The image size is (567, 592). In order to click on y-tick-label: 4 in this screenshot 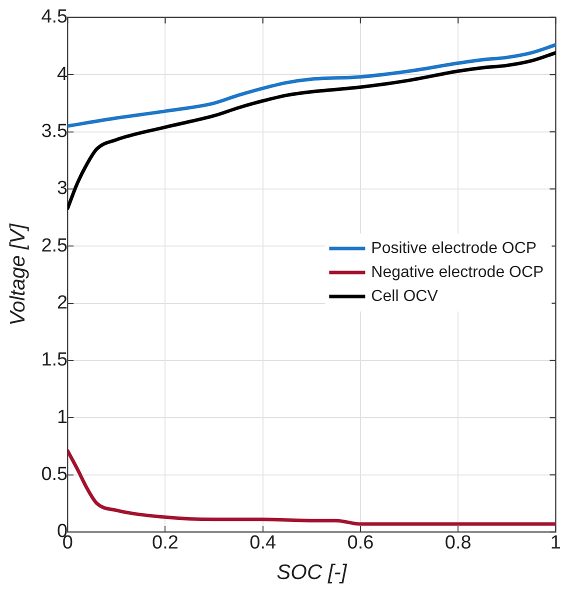, I will do `click(62, 74)`.